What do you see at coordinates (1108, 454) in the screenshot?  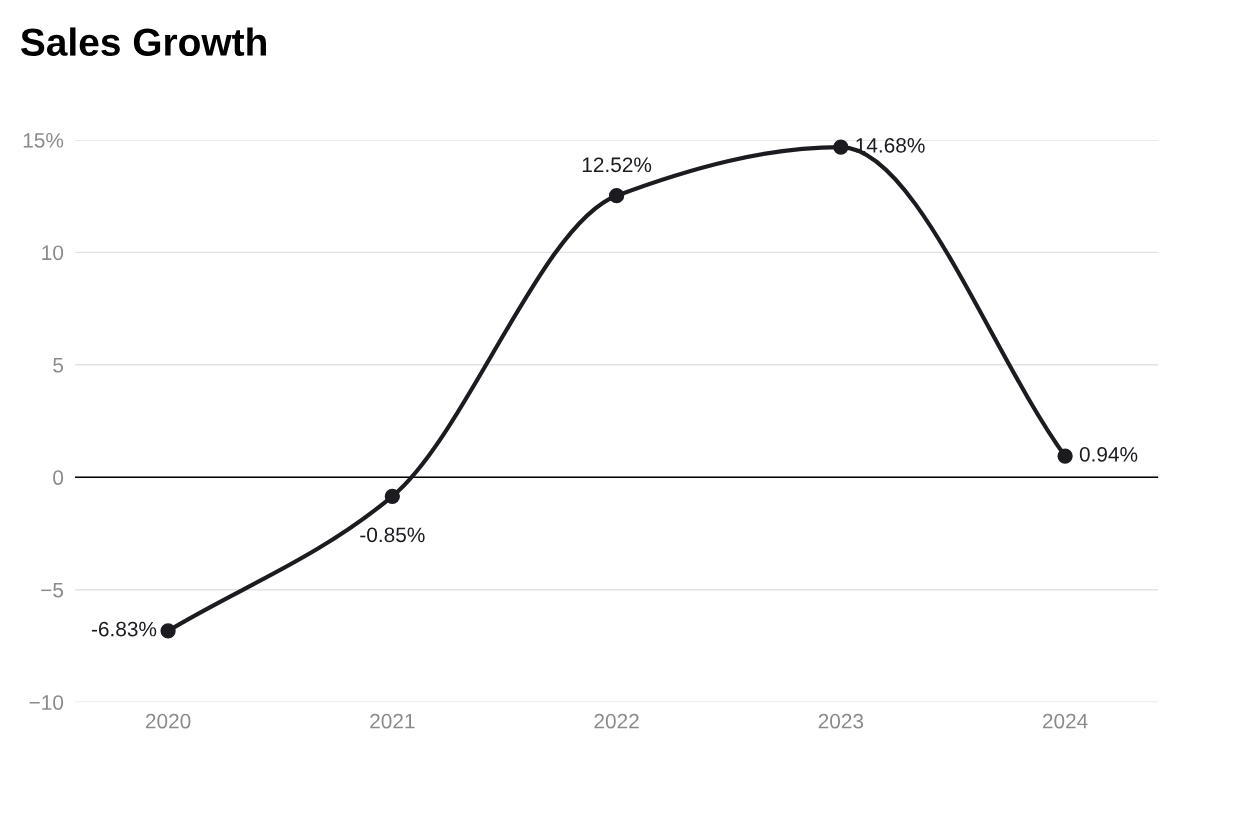 I see `data-label: 0.94%` at bounding box center [1108, 454].